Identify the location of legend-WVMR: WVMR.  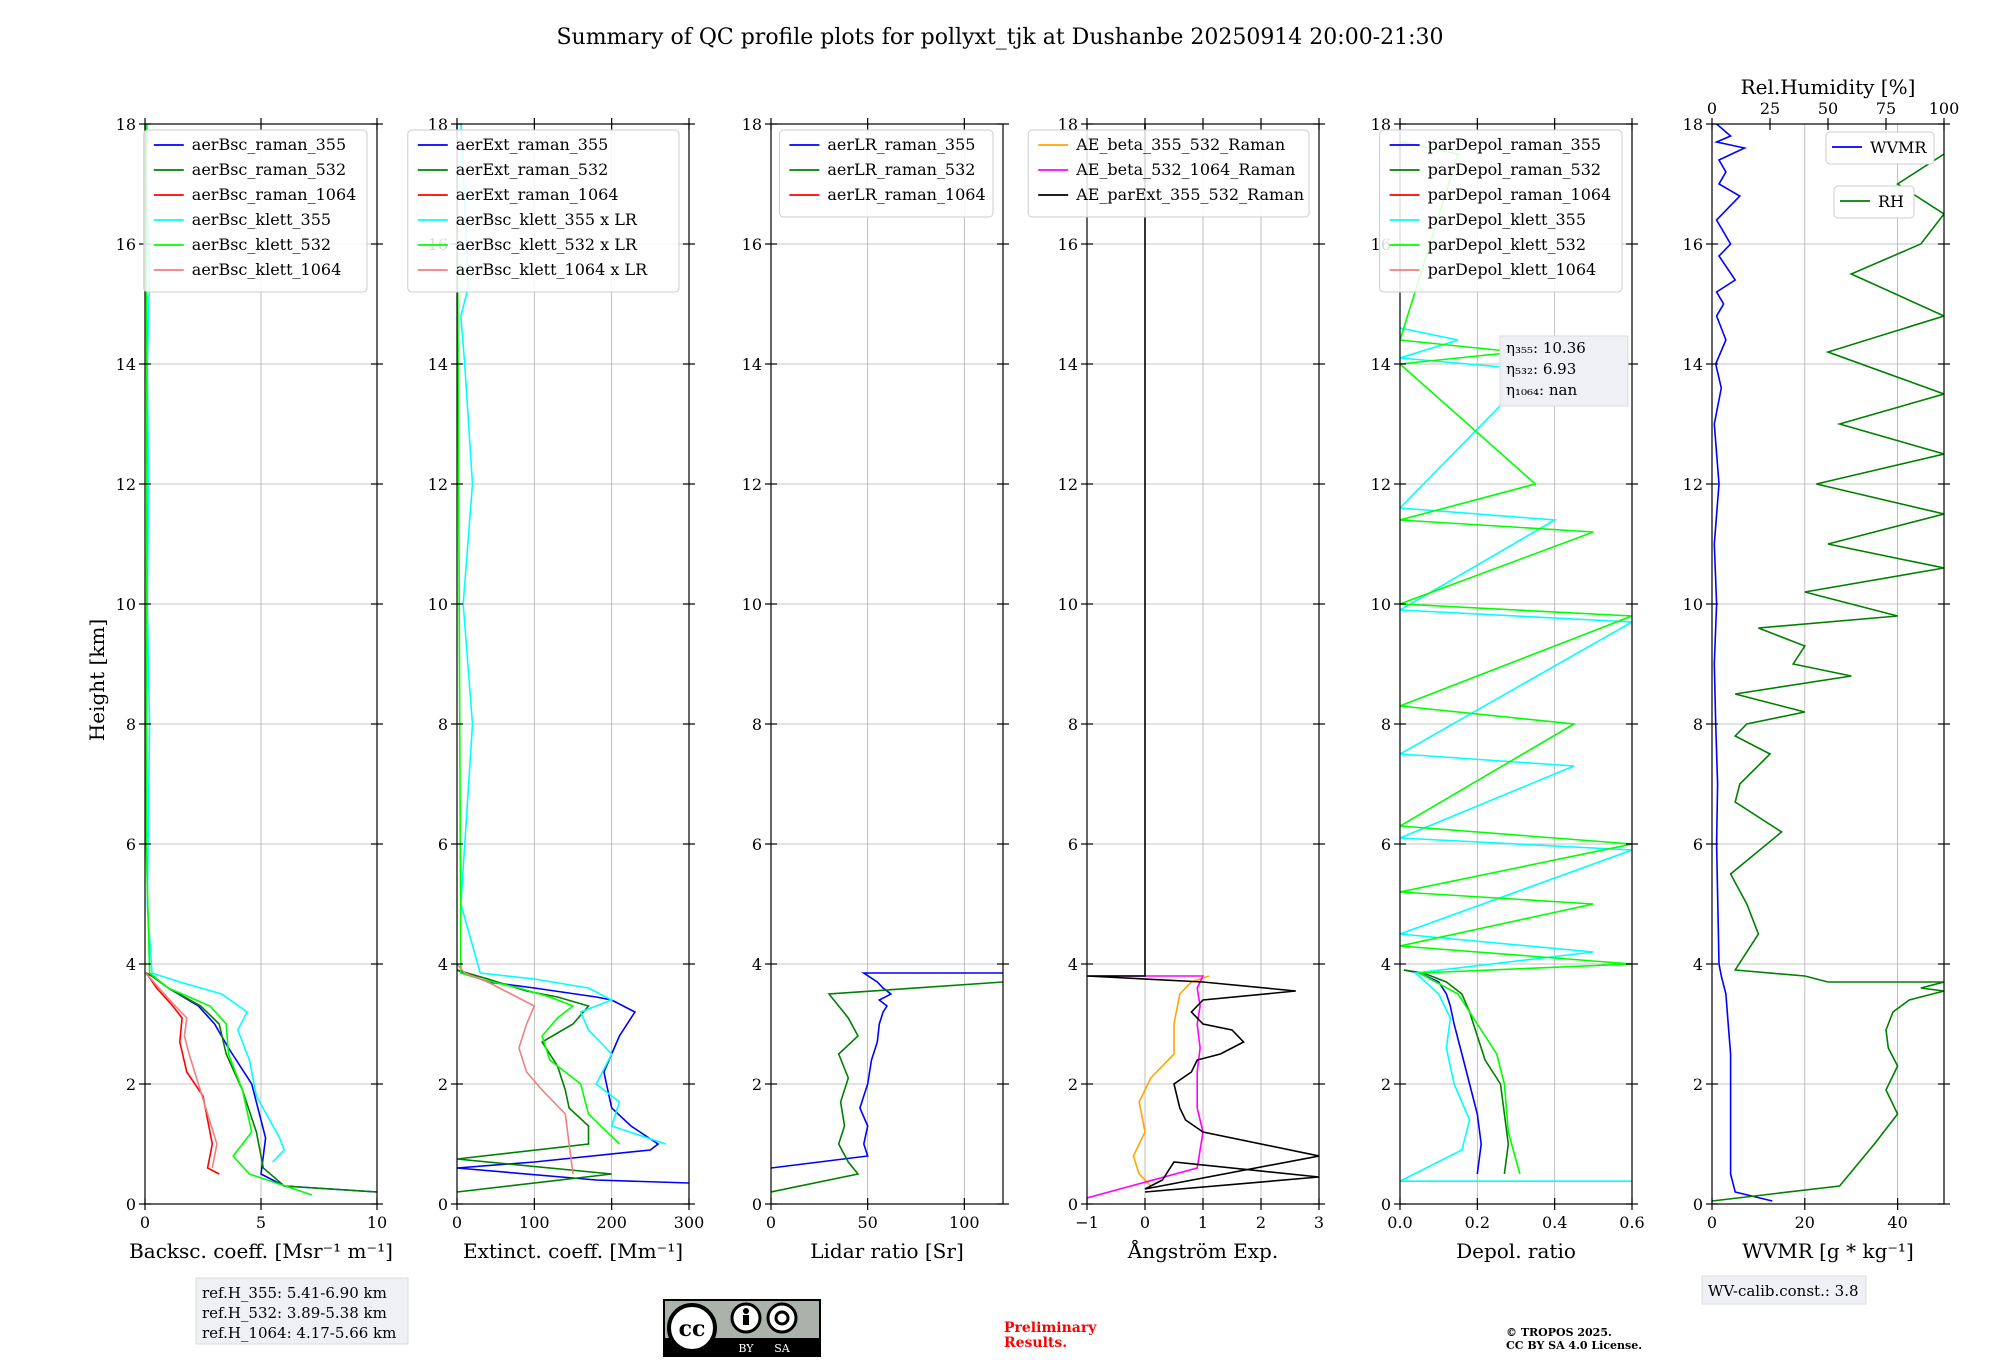
(1880, 148).